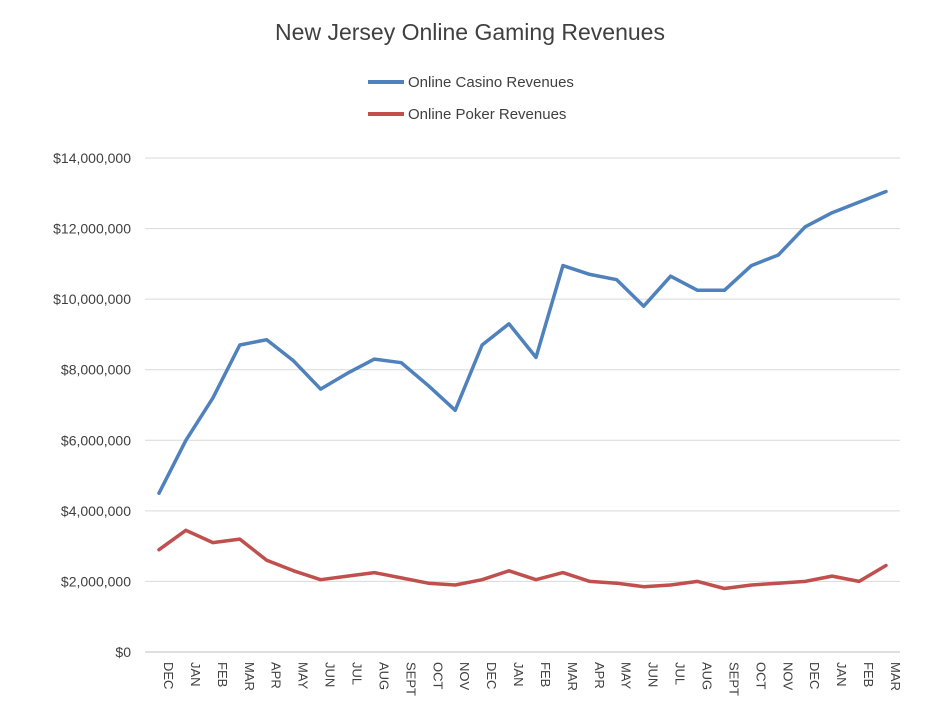 The width and height of the screenshot is (940, 705). What do you see at coordinates (92, 299) in the screenshot?
I see `y-tick-label: $10,000,000` at bounding box center [92, 299].